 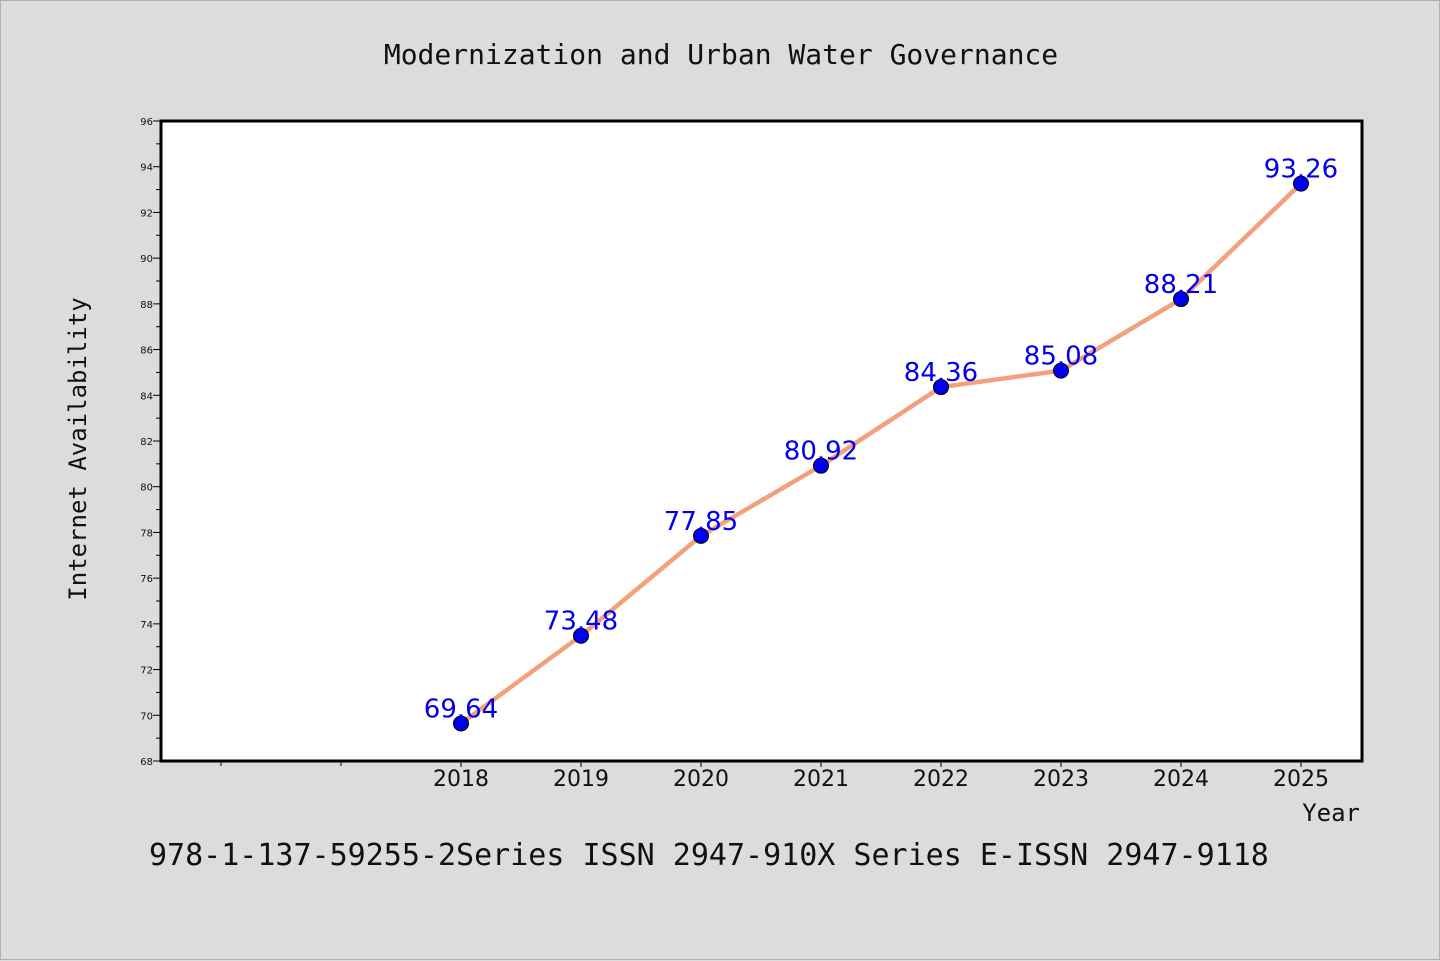 What do you see at coordinates (78, 448) in the screenshot?
I see `y-axis-label: Internet Availability` at bounding box center [78, 448].